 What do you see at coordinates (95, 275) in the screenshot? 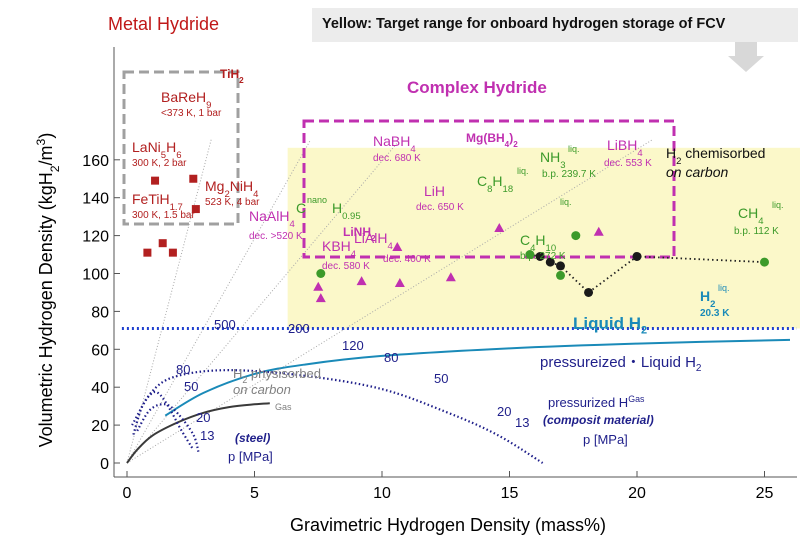
I see `y-tick-label: 100` at bounding box center [95, 275].